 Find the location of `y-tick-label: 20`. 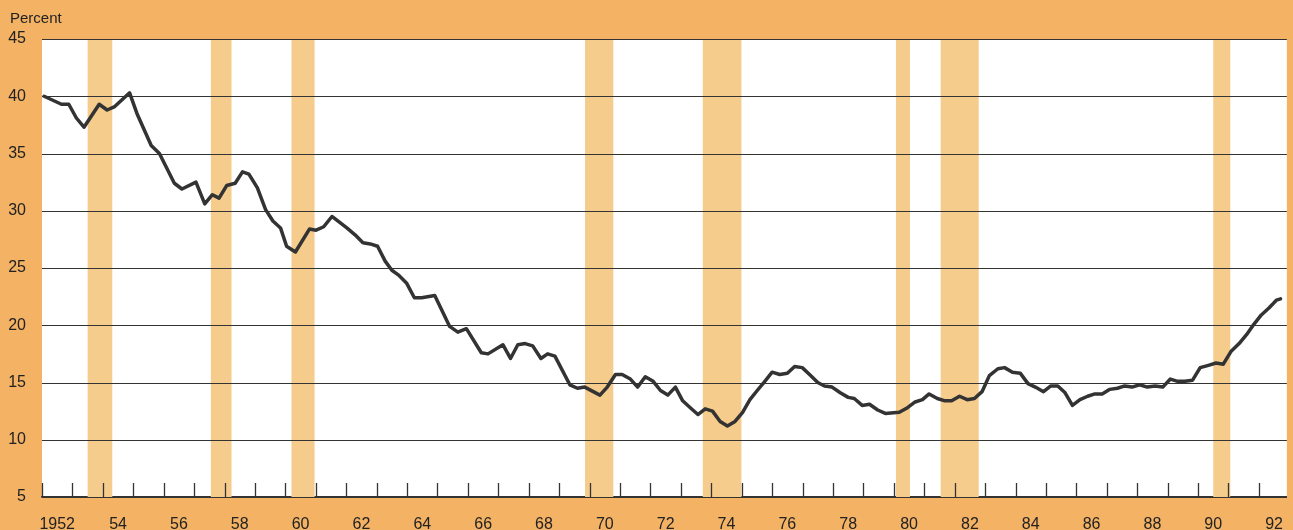

y-tick-label: 20 is located at coordinates (17, 324).